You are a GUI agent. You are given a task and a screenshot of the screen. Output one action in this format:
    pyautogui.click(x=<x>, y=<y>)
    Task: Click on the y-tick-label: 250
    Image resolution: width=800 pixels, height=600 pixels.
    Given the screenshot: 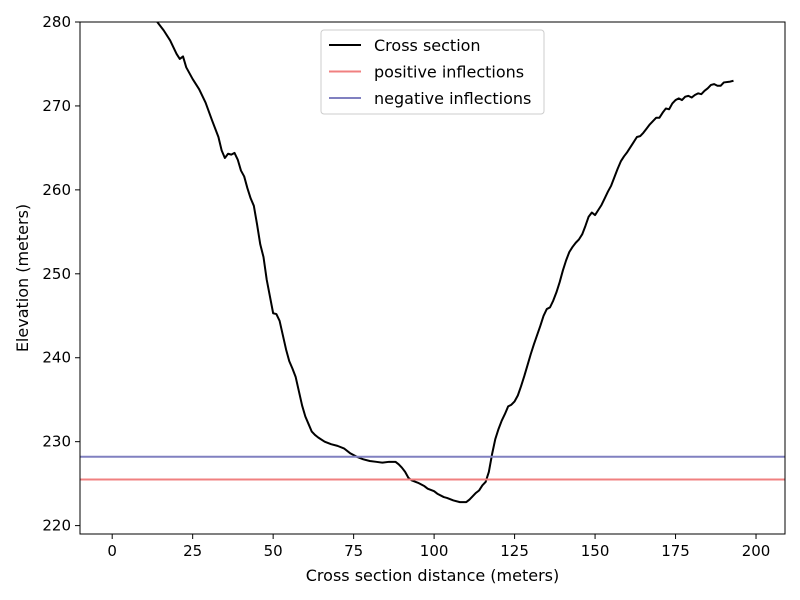 What is the action you would take?
    pyautogui.click(x=56, y=274)
    